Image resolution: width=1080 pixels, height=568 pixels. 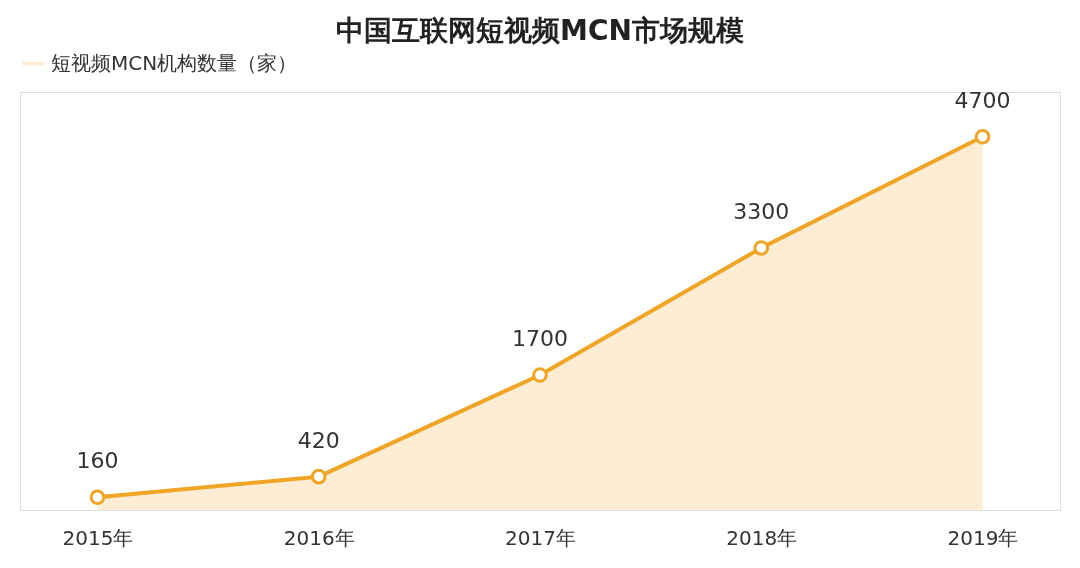 I want to click on data-label: 3300, so click(x=761, y=211).